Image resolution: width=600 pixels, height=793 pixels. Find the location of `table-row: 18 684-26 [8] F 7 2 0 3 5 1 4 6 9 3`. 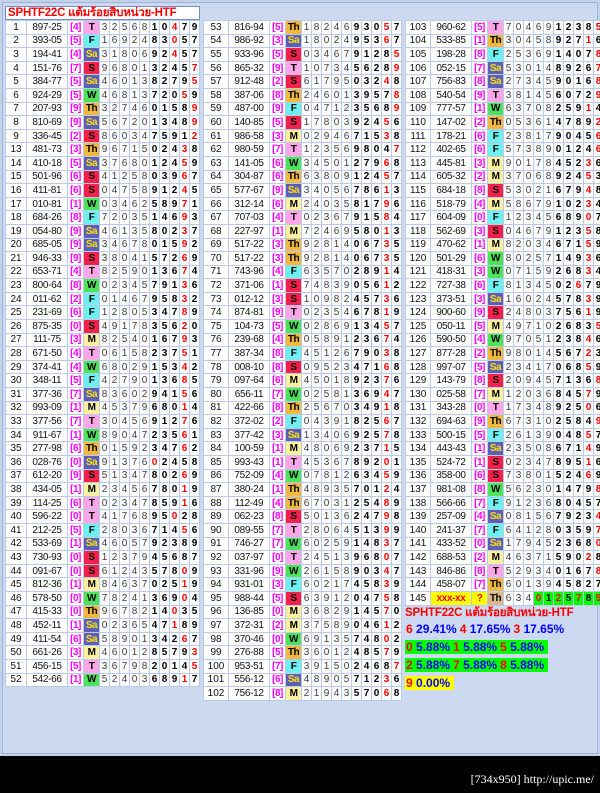

table-row: 18 684-26 [8] F 7 2 0 3 5 1 4 6 9 3 is located at coordinates (102, 217).